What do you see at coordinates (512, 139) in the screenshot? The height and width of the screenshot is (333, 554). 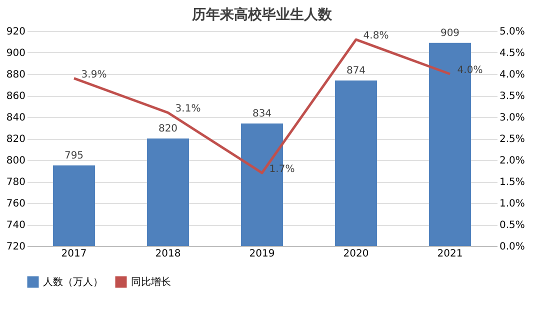 I see `y2-tick-label: 2.5%` at bounding box center [512, 139].